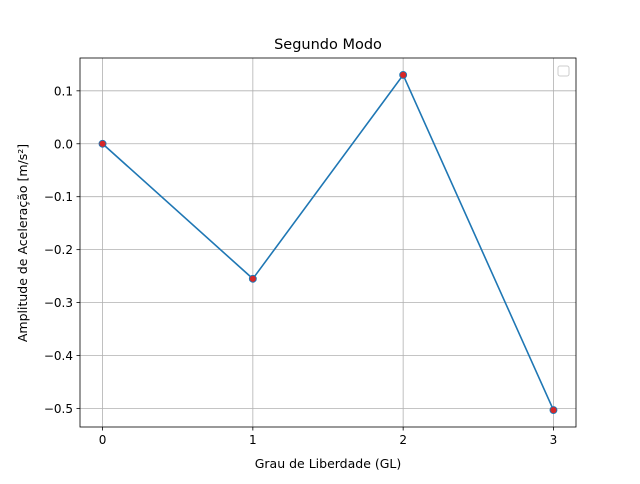  Describe the element at coordinates (58, 197) in the screenshot. I see `y-tick-label: −0.1` at that location.